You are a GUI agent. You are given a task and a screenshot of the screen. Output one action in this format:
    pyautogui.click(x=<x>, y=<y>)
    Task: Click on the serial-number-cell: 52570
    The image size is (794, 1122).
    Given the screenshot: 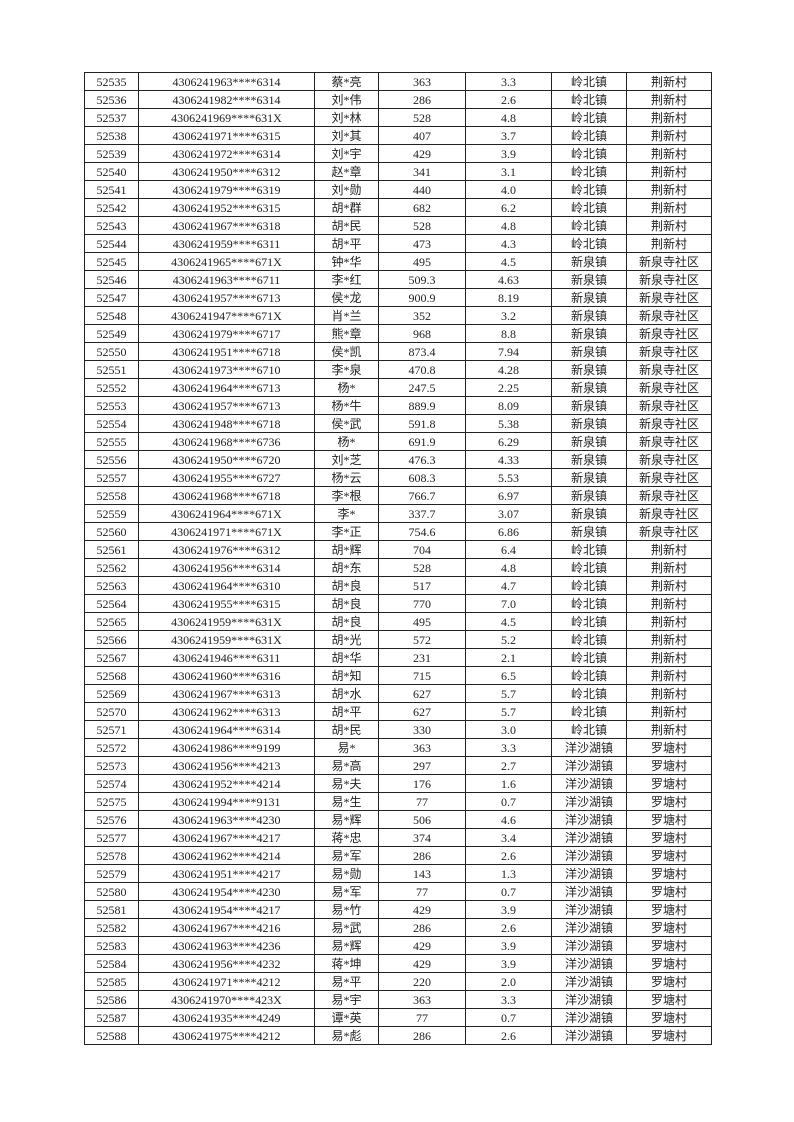 What is the action you would take?
    pyautogui.click(x=111, y=711)
    